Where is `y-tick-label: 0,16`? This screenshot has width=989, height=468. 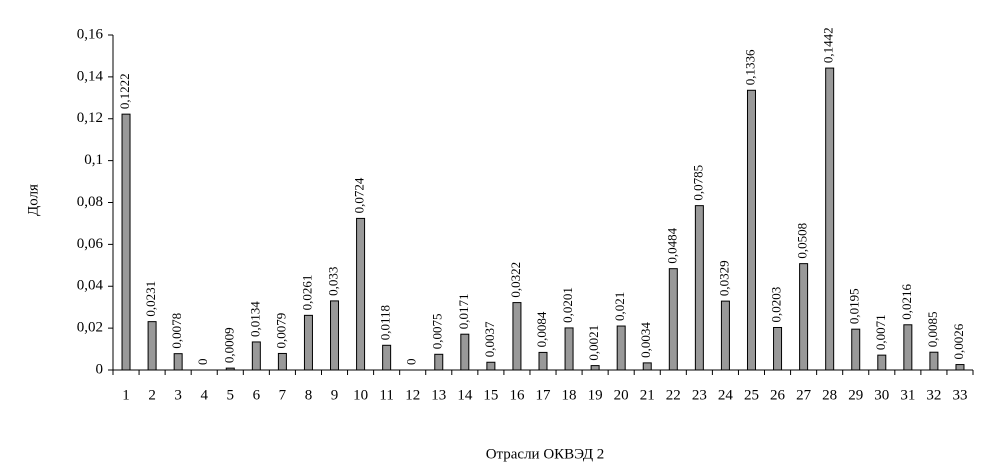
y-tick-label: 0,16 is located at coordinates (90, 34).